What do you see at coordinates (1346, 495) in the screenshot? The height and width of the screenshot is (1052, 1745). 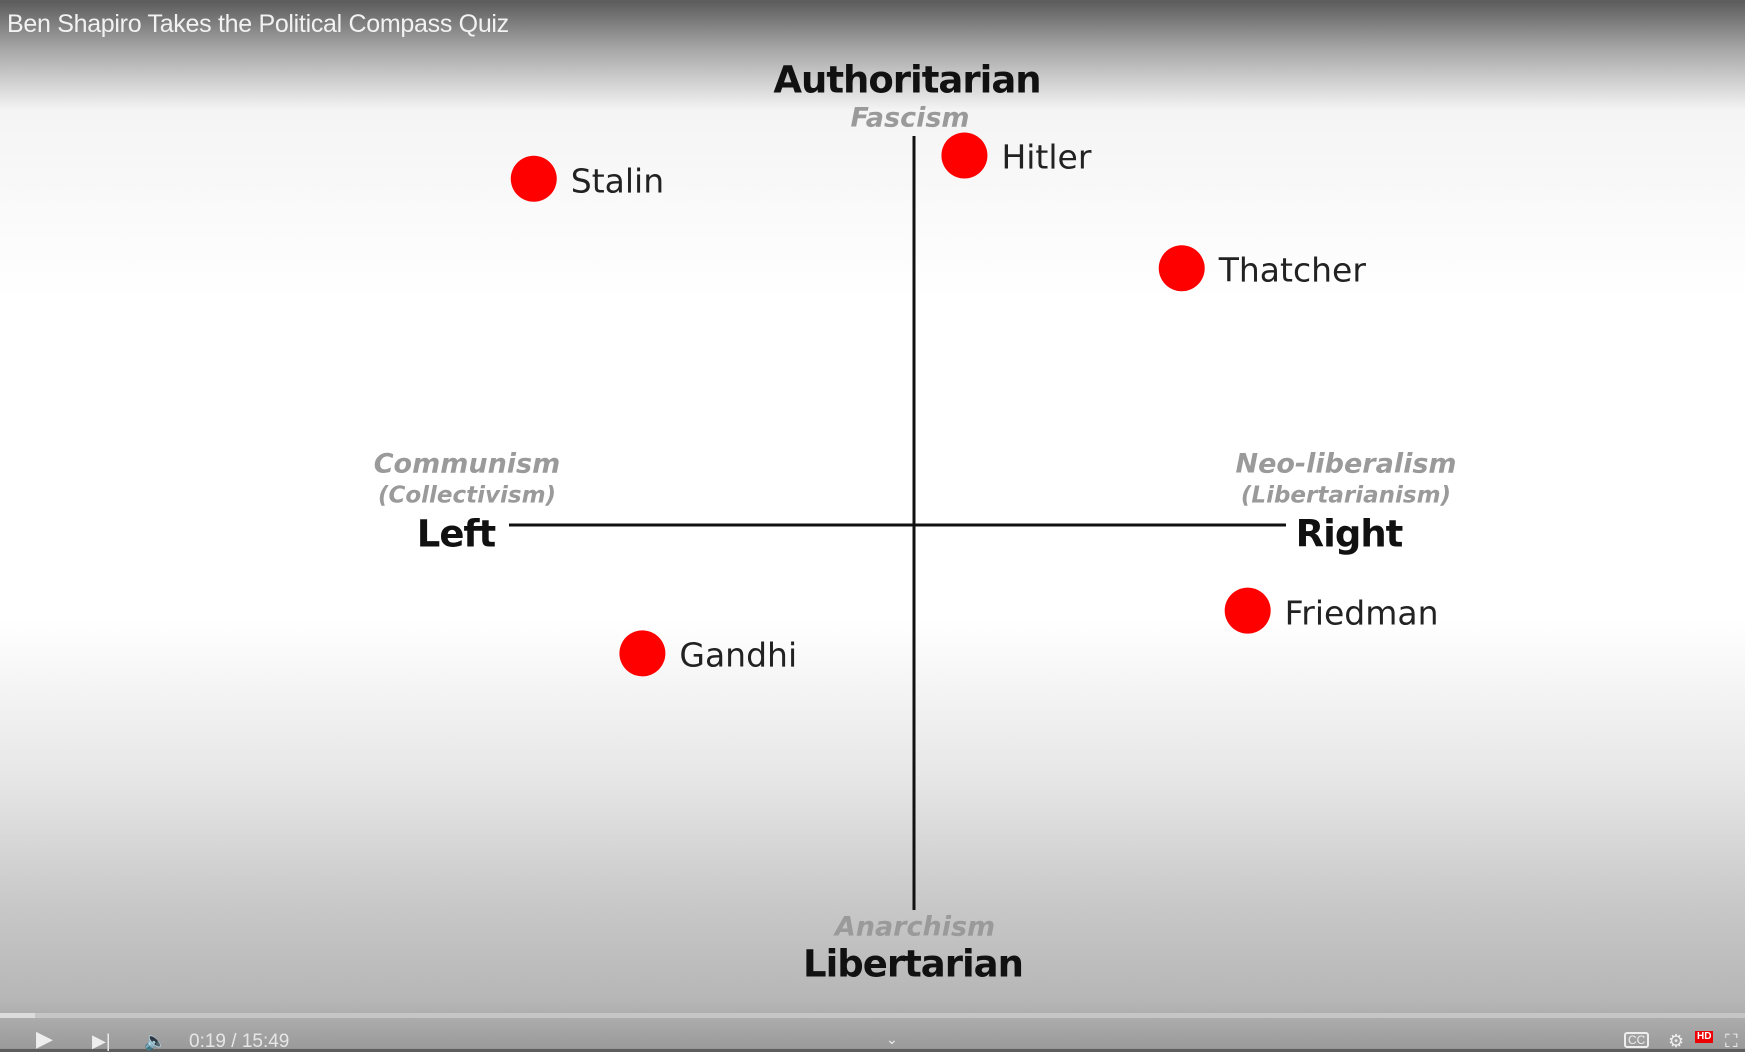 I see `label-libertarianism: (Libertarianism)` at bounding box center [1346, 495].